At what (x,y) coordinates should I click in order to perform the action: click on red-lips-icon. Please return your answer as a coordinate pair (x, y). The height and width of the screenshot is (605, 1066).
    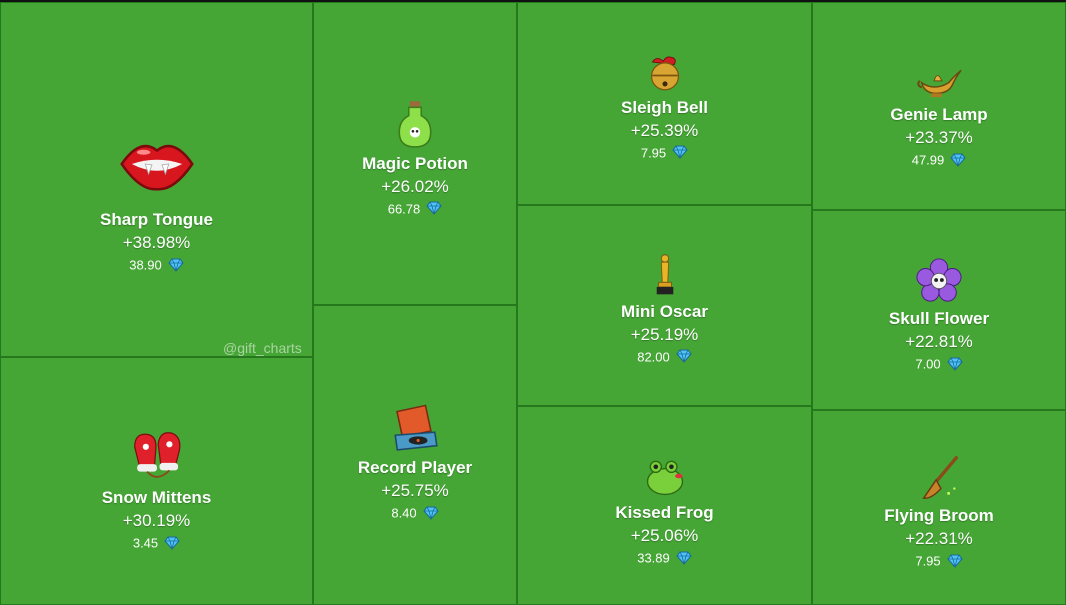
    Looking at the image, I should click on (156, 168).